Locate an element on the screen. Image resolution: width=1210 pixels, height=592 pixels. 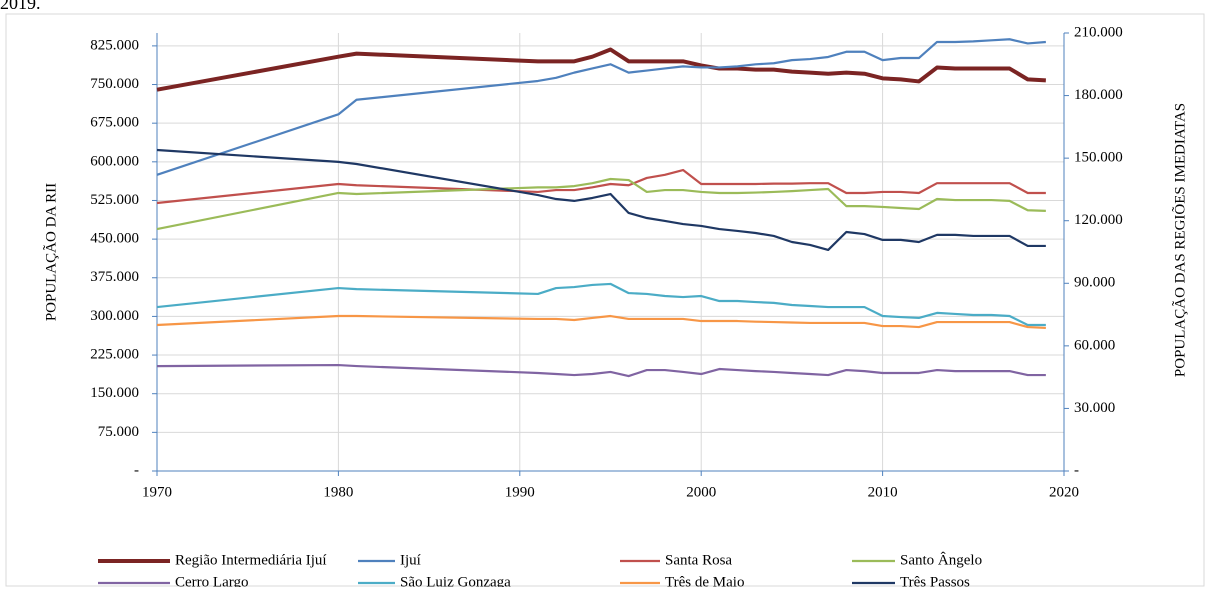
x-tick-label: 1990 is located at coordinates (520, 492).